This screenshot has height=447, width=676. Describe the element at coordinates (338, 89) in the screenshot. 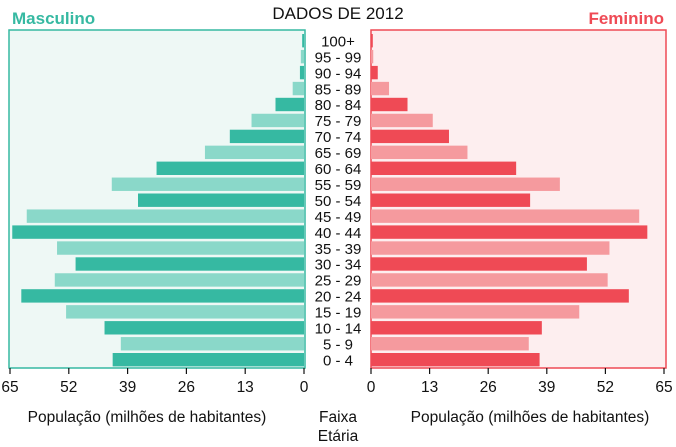

I see `age-group-label: 85 - 89` at that location.